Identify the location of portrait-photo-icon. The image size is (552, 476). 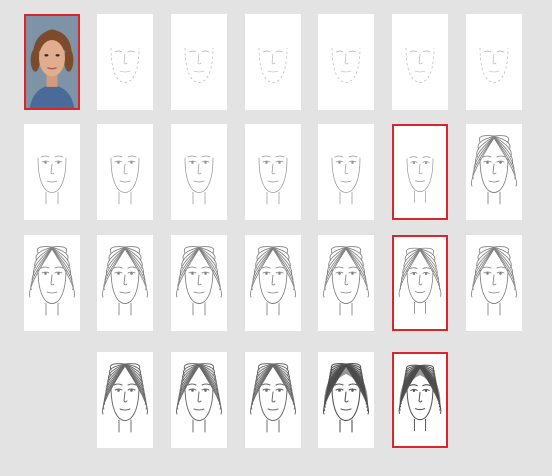
(52, 62).